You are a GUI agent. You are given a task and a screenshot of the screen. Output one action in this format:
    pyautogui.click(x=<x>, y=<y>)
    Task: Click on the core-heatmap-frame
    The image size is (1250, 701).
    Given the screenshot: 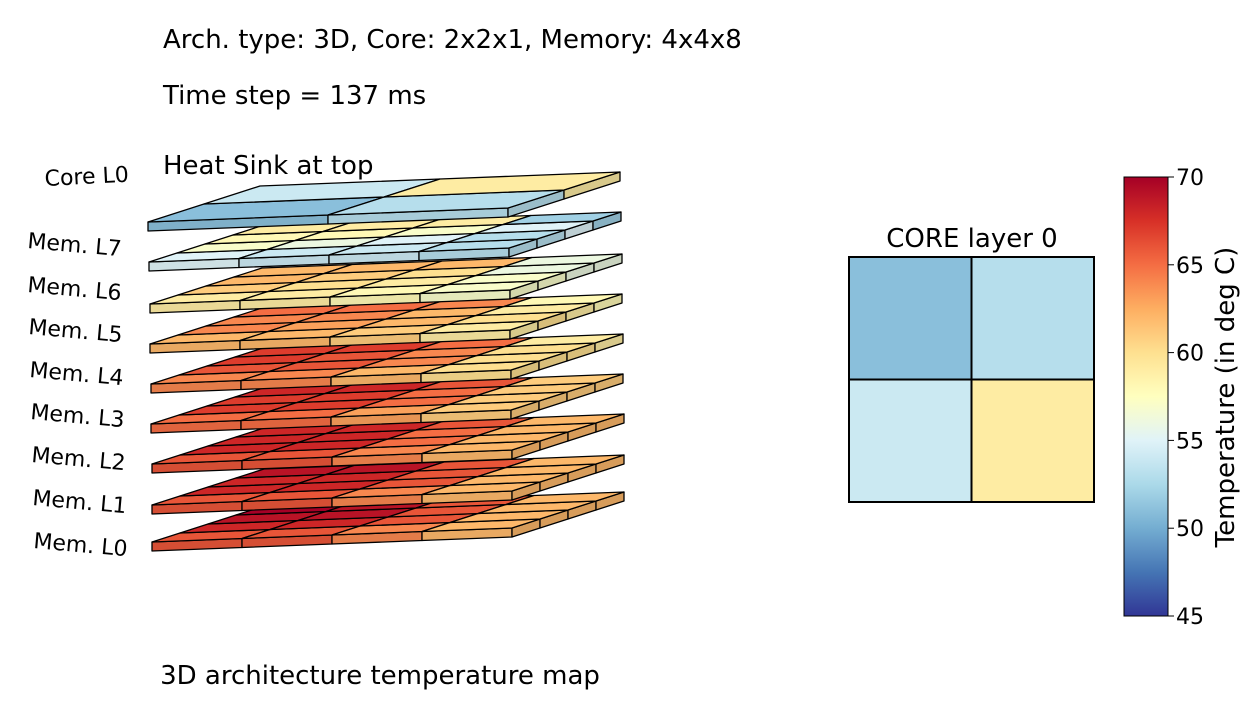 What is the action you would take?
    pyautogui.click(x=971, y=379)
    